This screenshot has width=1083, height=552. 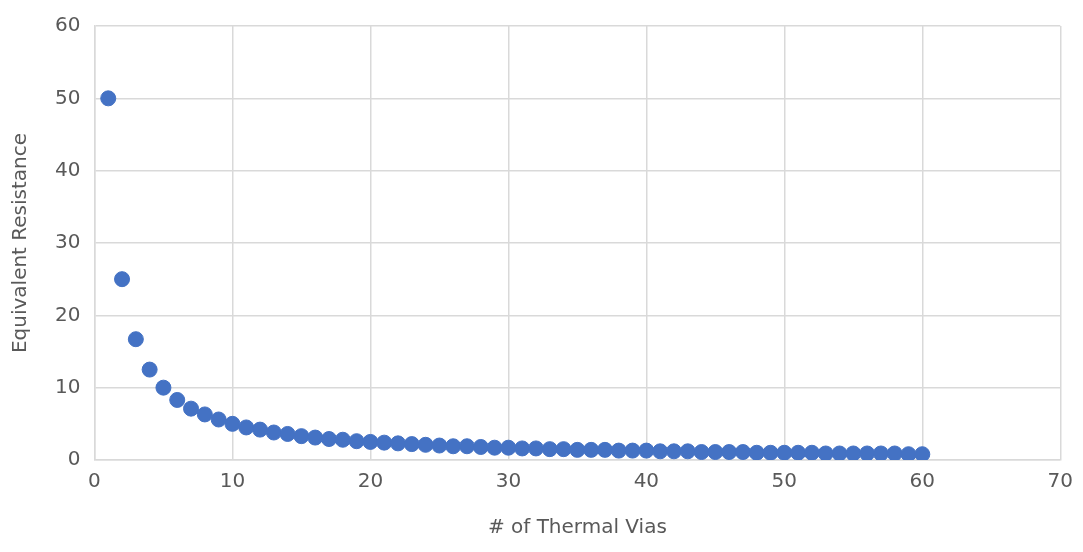 What do you see at coordinates (68, 168) in the screenshot?
I see `y-tick-label: 40` at bounding box center [68, 168].